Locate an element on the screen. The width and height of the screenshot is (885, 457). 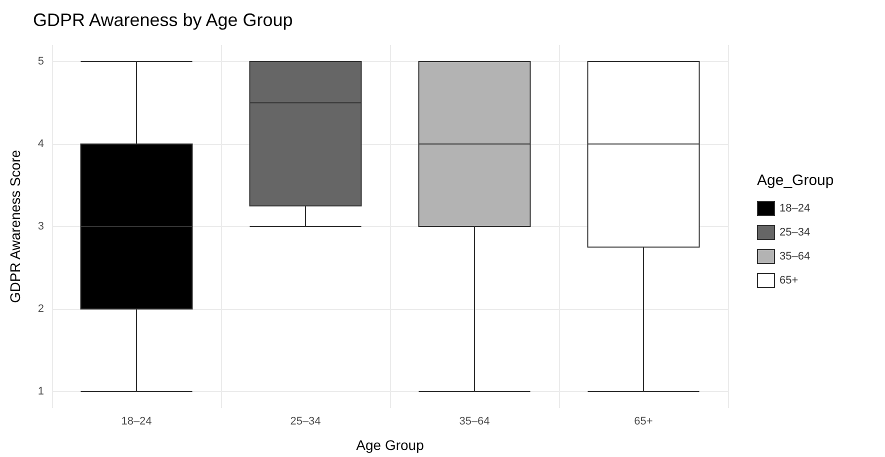
y-tick-label: 2 is located at coordinates (41, 309).